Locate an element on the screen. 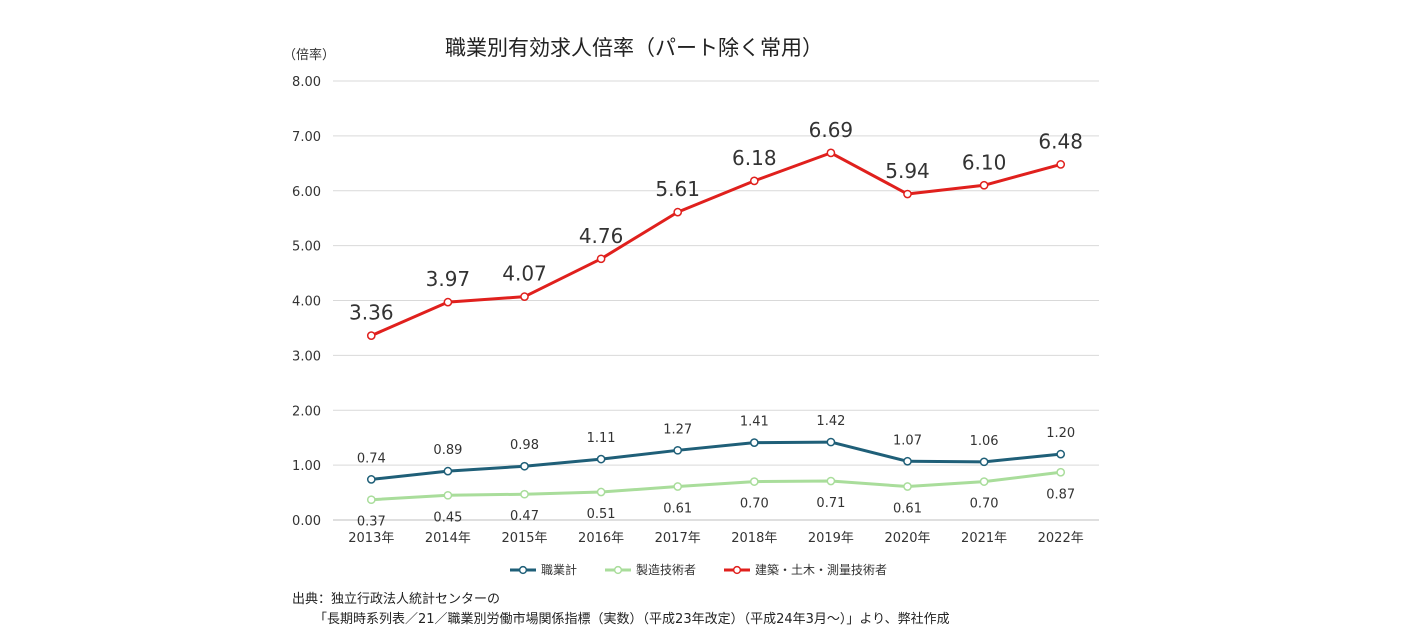 This screenshot has width=1405, height=640. y-tick-label: 3.00 is located at coordinates (306, 356).